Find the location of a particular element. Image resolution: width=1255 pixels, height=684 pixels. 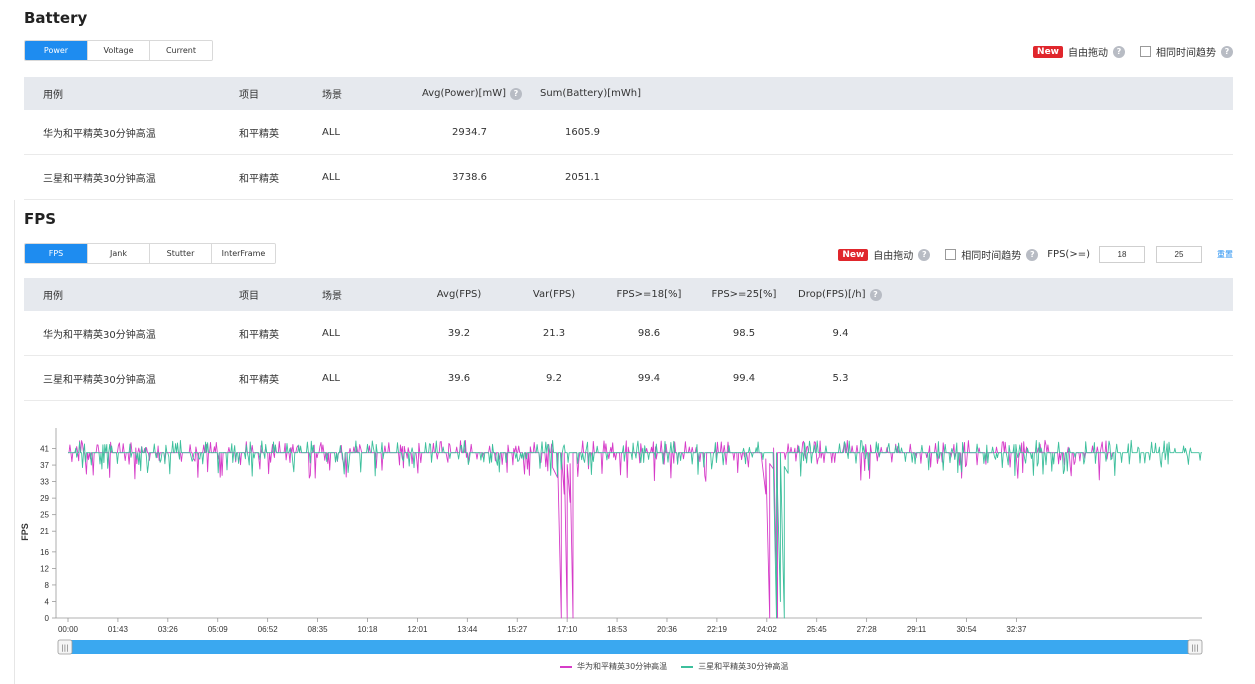

x-tick-label: 03:26 is located at coordinates (168, 629).